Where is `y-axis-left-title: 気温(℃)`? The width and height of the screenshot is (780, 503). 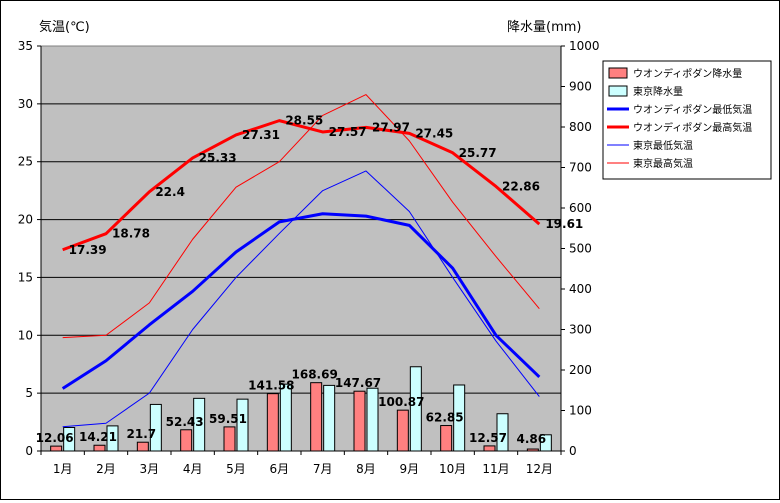
y-axis-left-title: 気温(℃) is located at coordinates (64, 27).